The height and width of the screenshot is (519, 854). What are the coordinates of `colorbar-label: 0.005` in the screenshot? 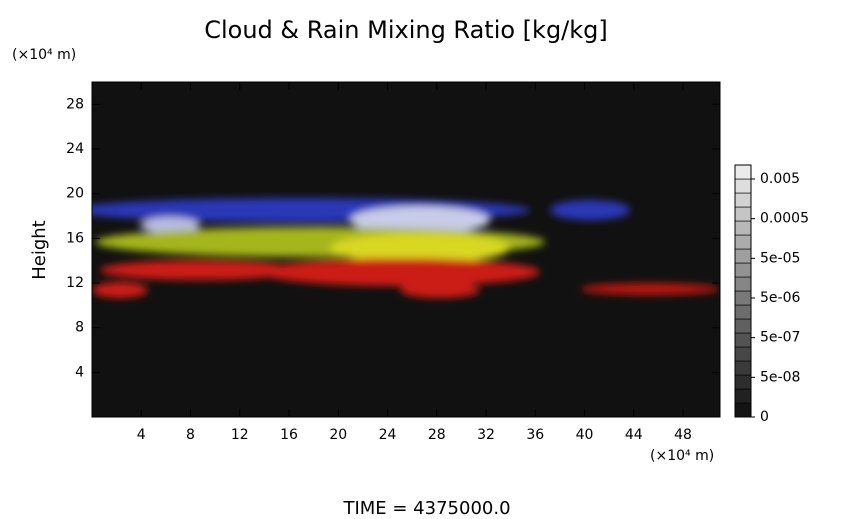 It's located at (780, 179).